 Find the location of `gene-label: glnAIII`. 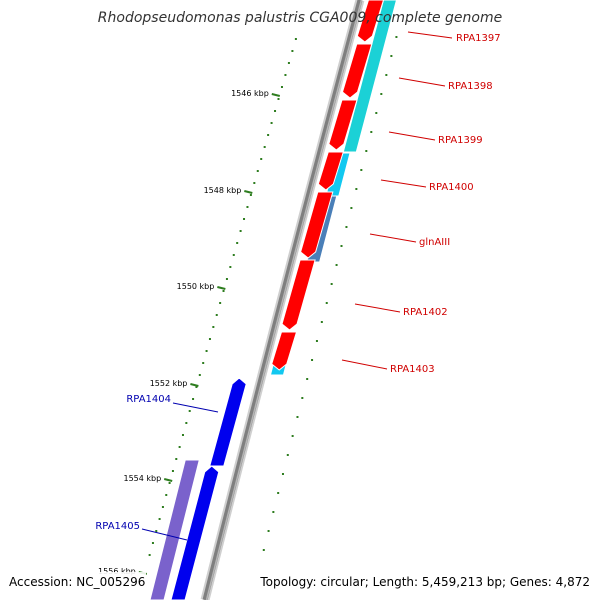

gene-label: glnAIII is located at coordinates (434, 242).